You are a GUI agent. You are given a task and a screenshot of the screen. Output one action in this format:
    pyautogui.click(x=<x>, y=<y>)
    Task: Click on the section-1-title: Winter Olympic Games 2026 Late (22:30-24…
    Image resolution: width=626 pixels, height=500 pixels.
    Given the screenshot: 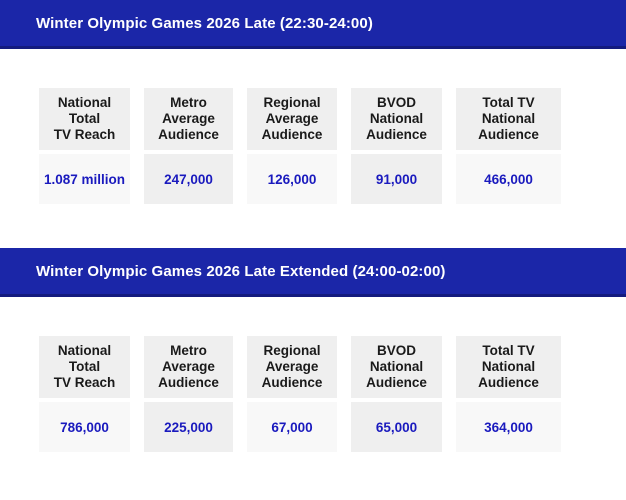 What is the action you would take?
    pyautogui.click(x=204, y=23)
    